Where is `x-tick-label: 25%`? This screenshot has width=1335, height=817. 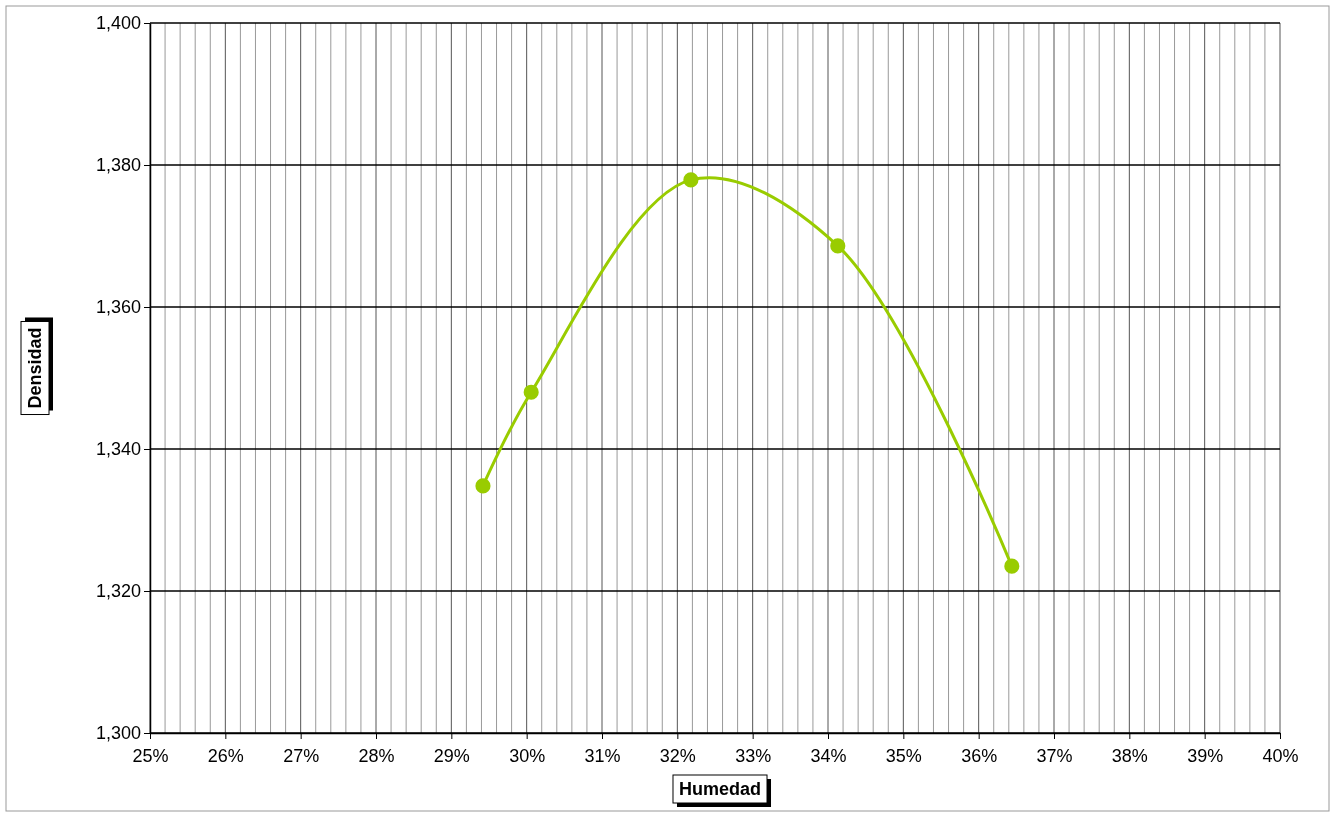 x-tick-label: 25% is located at coordinates (150, 755).